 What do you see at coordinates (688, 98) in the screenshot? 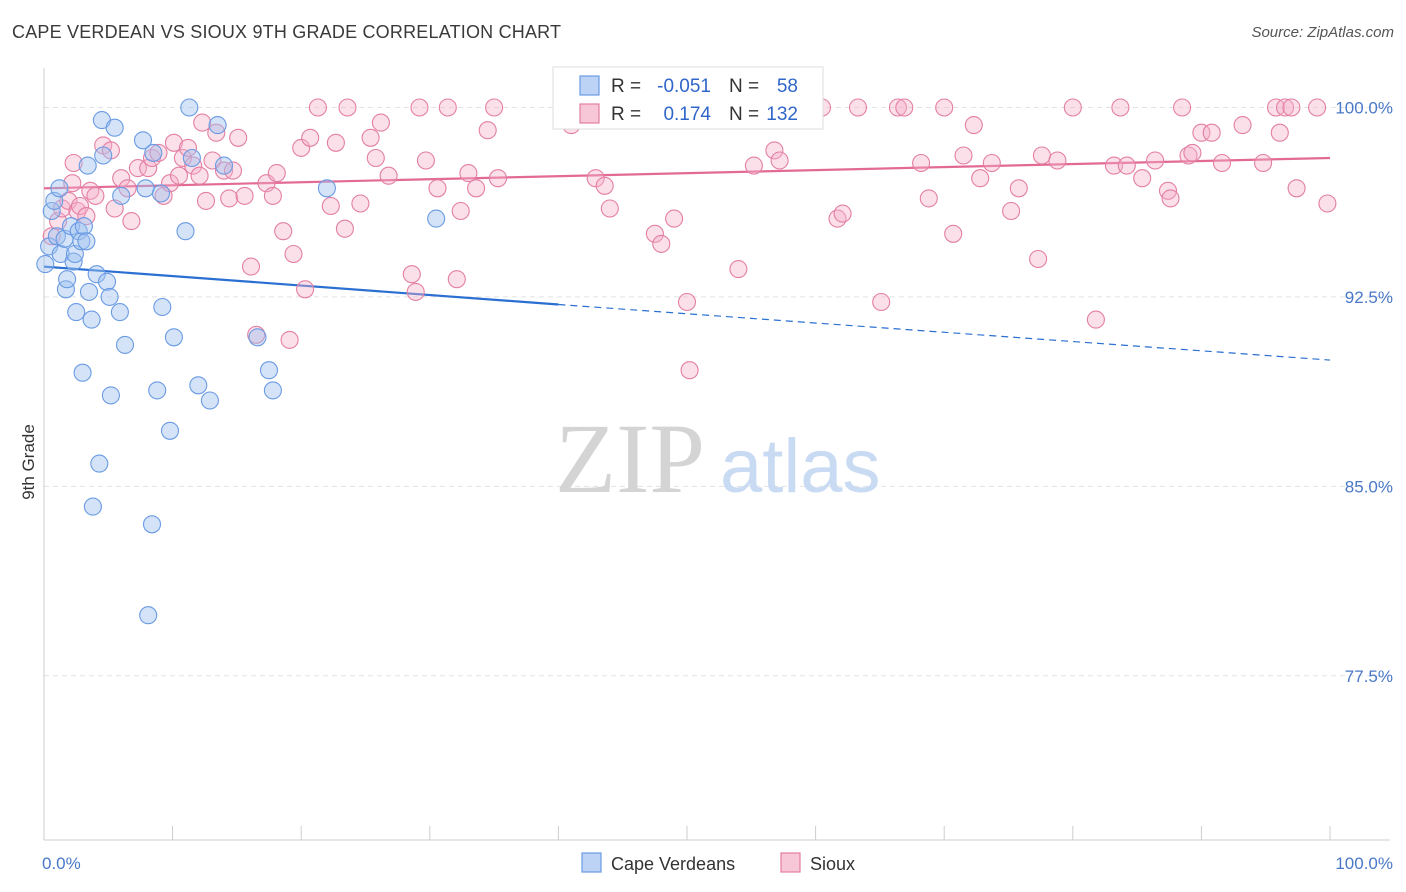
I see `stats-legend: R = -0.051 N = 58 R = 0.174 N = 132` at bounding box center [688, 98].